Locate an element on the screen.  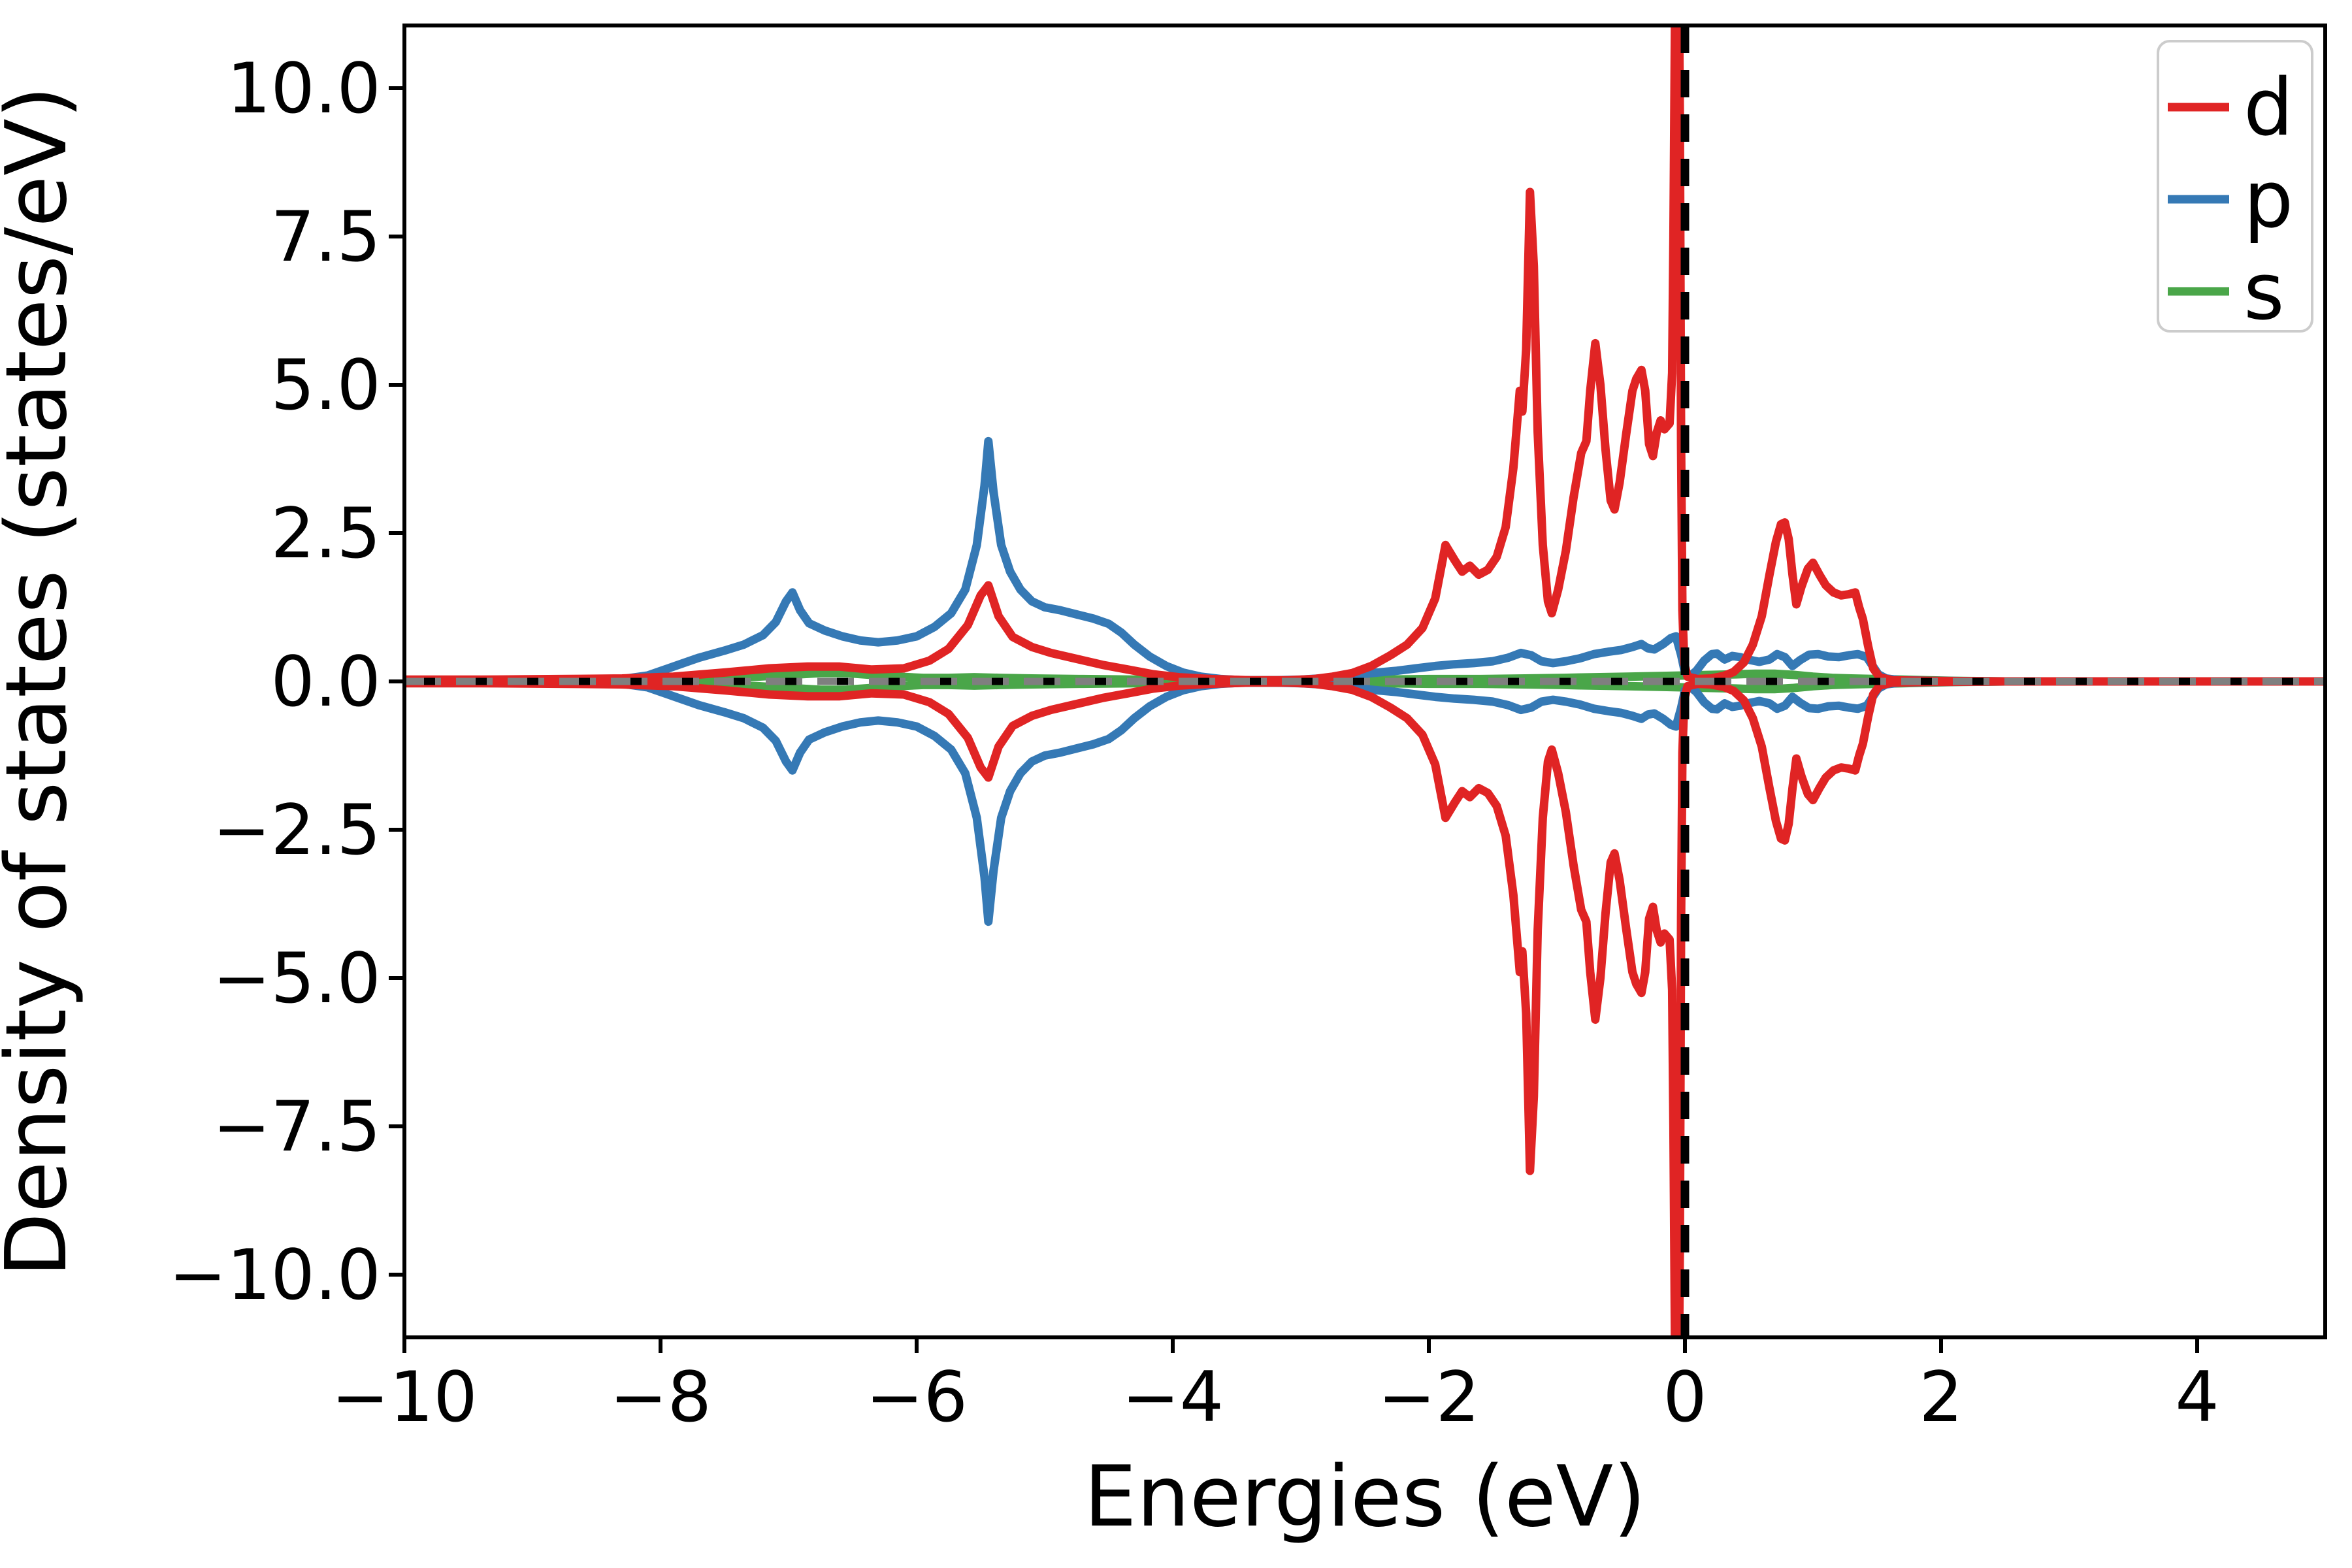
legend-label-d: d is located at coordinates (2268, 108).